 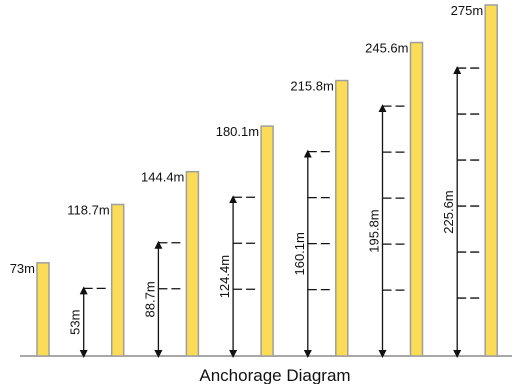 What do you see at coordinates (467, 10) in the screenshot?
I see `height-label: 275m` at bounding box center [467, 10].